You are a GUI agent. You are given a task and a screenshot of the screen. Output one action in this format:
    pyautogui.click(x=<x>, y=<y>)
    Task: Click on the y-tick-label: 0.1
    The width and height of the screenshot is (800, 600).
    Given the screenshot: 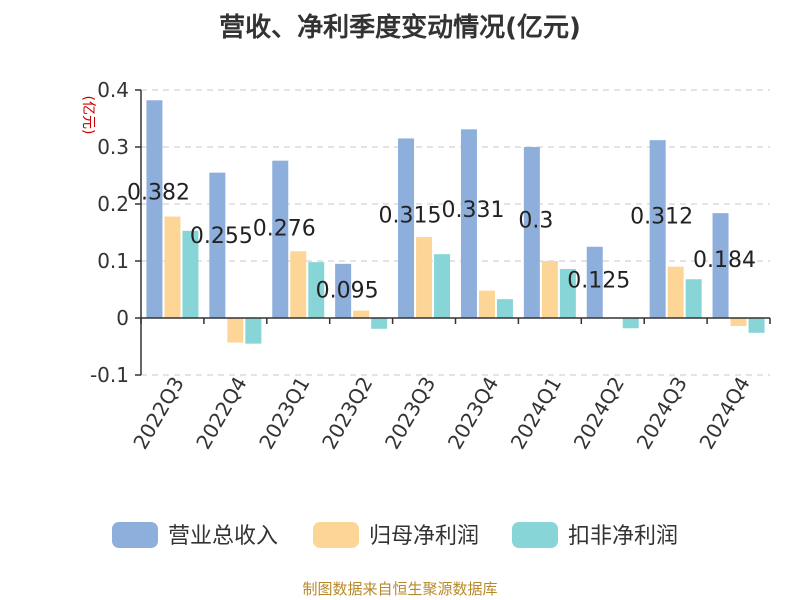 What is the action you would take?
    pyautogui.click(x=113, y=261)
    